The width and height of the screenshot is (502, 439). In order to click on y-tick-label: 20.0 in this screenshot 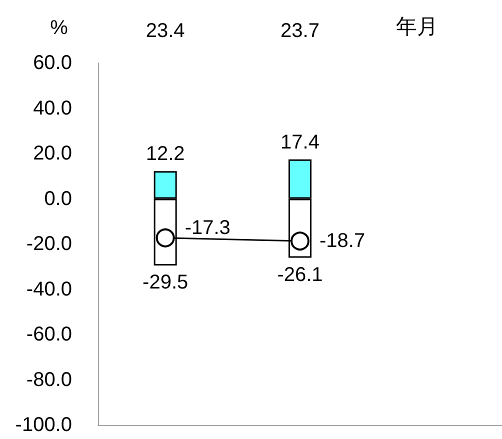, I will do `click(52, 153)`.